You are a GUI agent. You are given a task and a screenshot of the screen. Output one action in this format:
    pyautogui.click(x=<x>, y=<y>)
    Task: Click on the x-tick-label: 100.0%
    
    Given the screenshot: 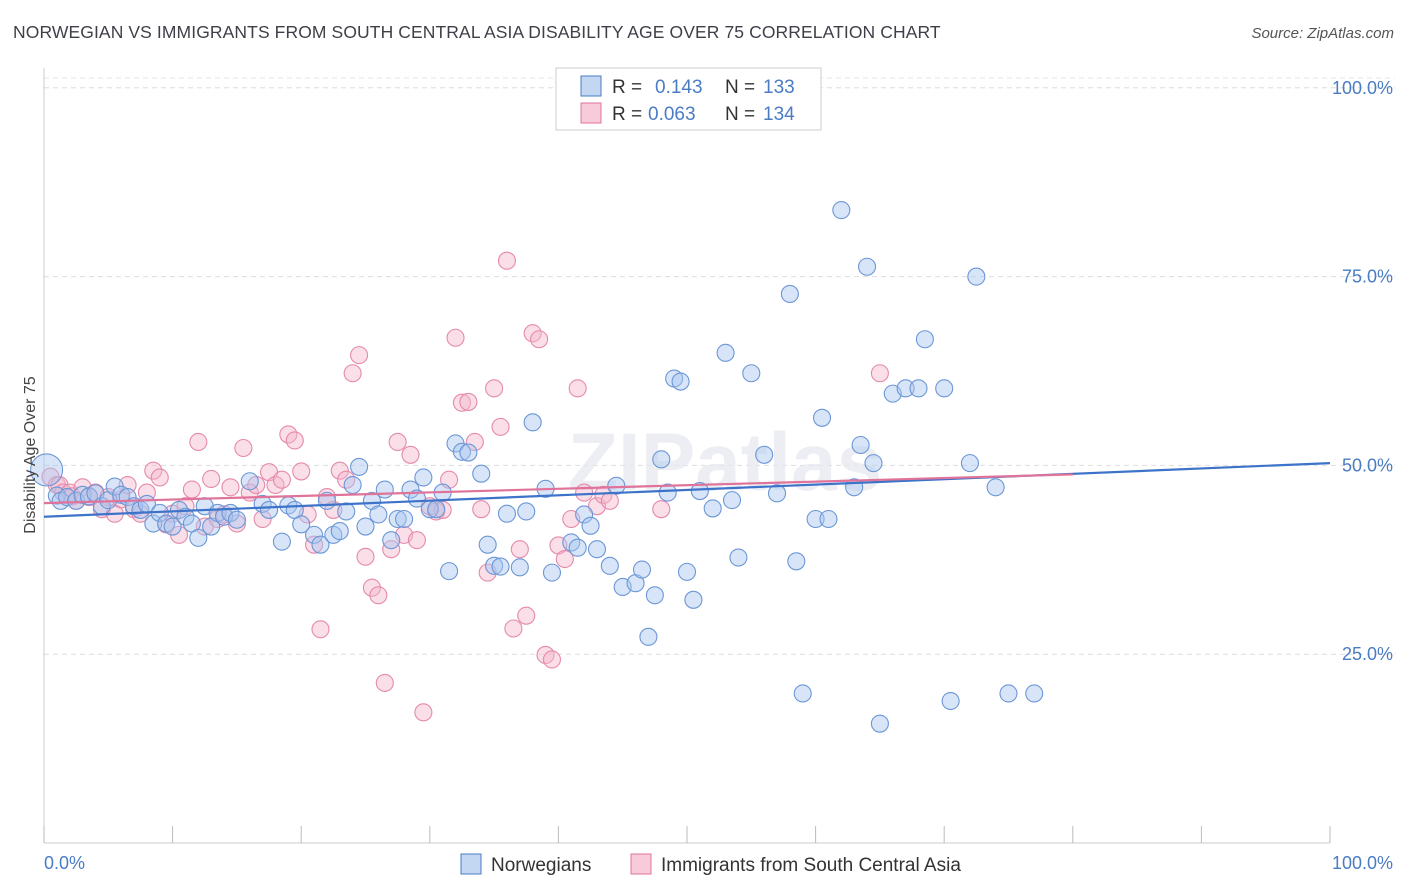 What is the action you would take?
    pyautogui.click(x=1362, y=863)
    